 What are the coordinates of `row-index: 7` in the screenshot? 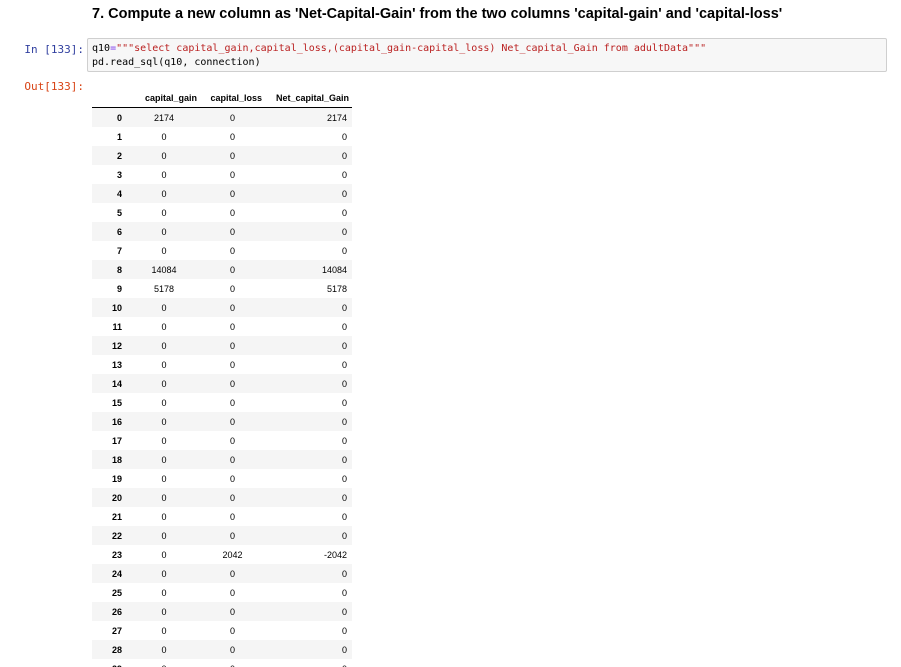 It's located at (119, 250).